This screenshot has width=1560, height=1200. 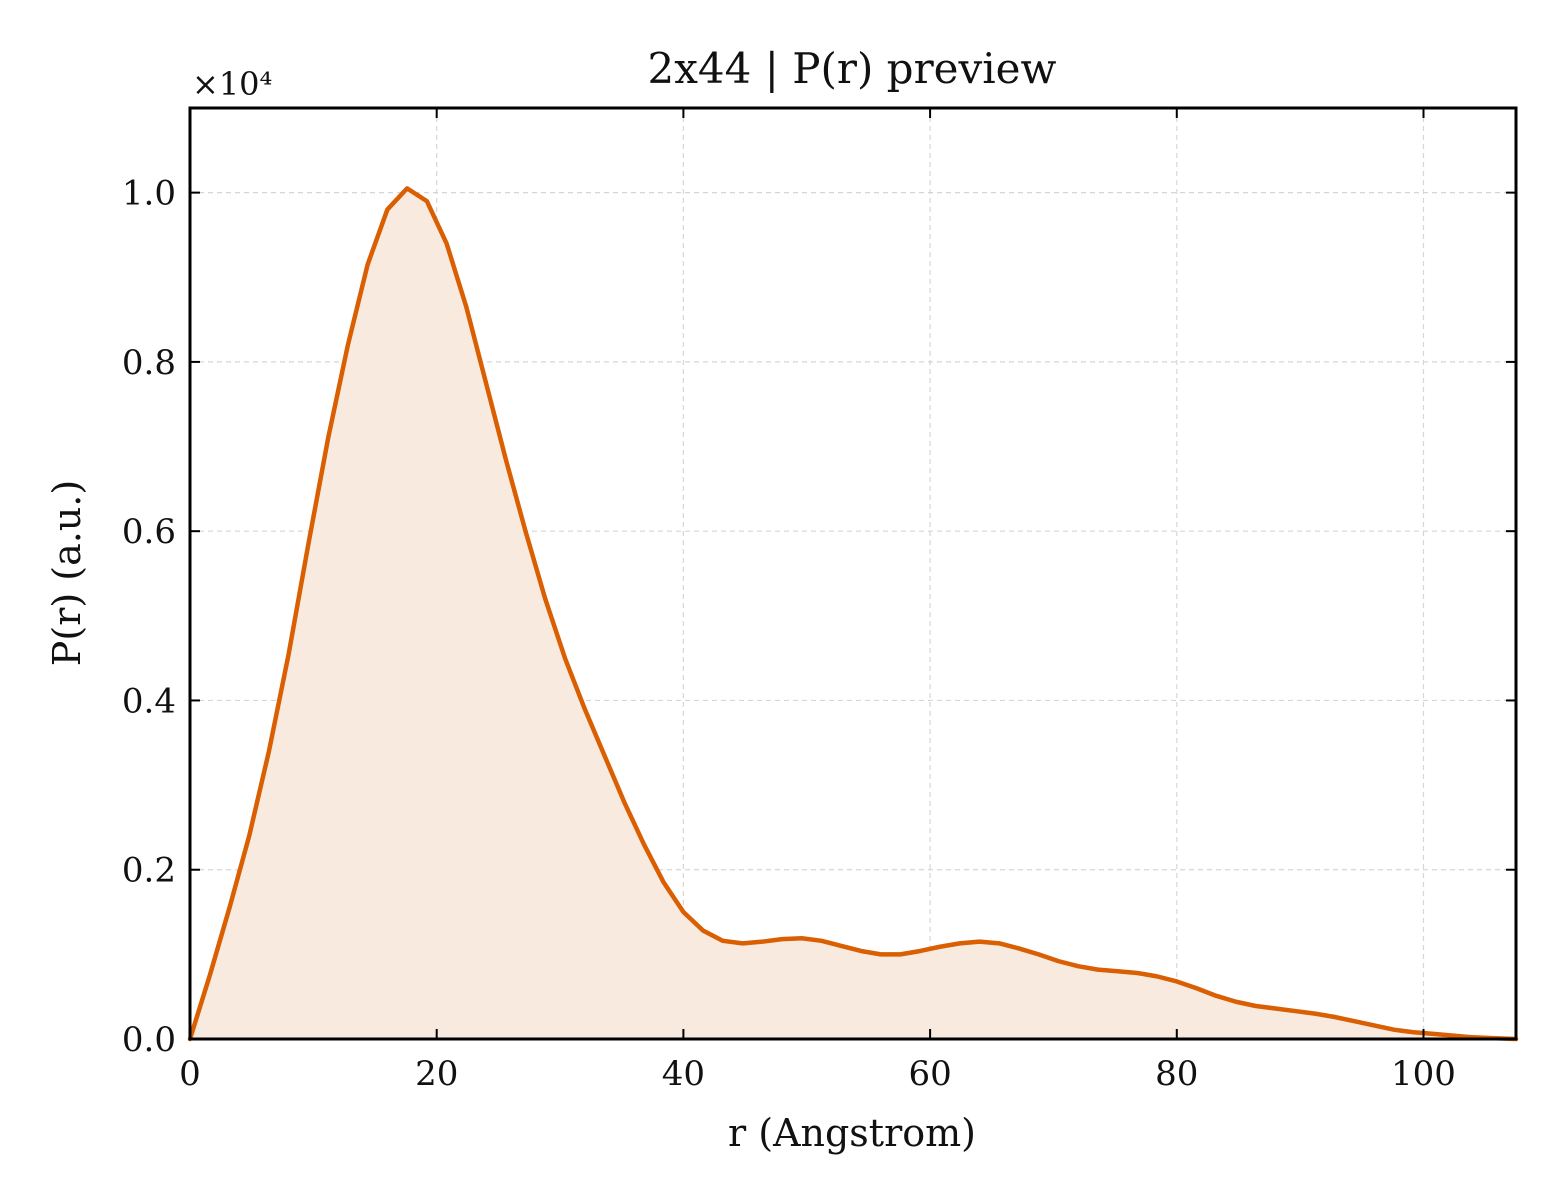 What do you see at coordinates (232, 84) in the screenshot?
I see `y-offset-label: ×10⁴` at bounding box center [232, 84].